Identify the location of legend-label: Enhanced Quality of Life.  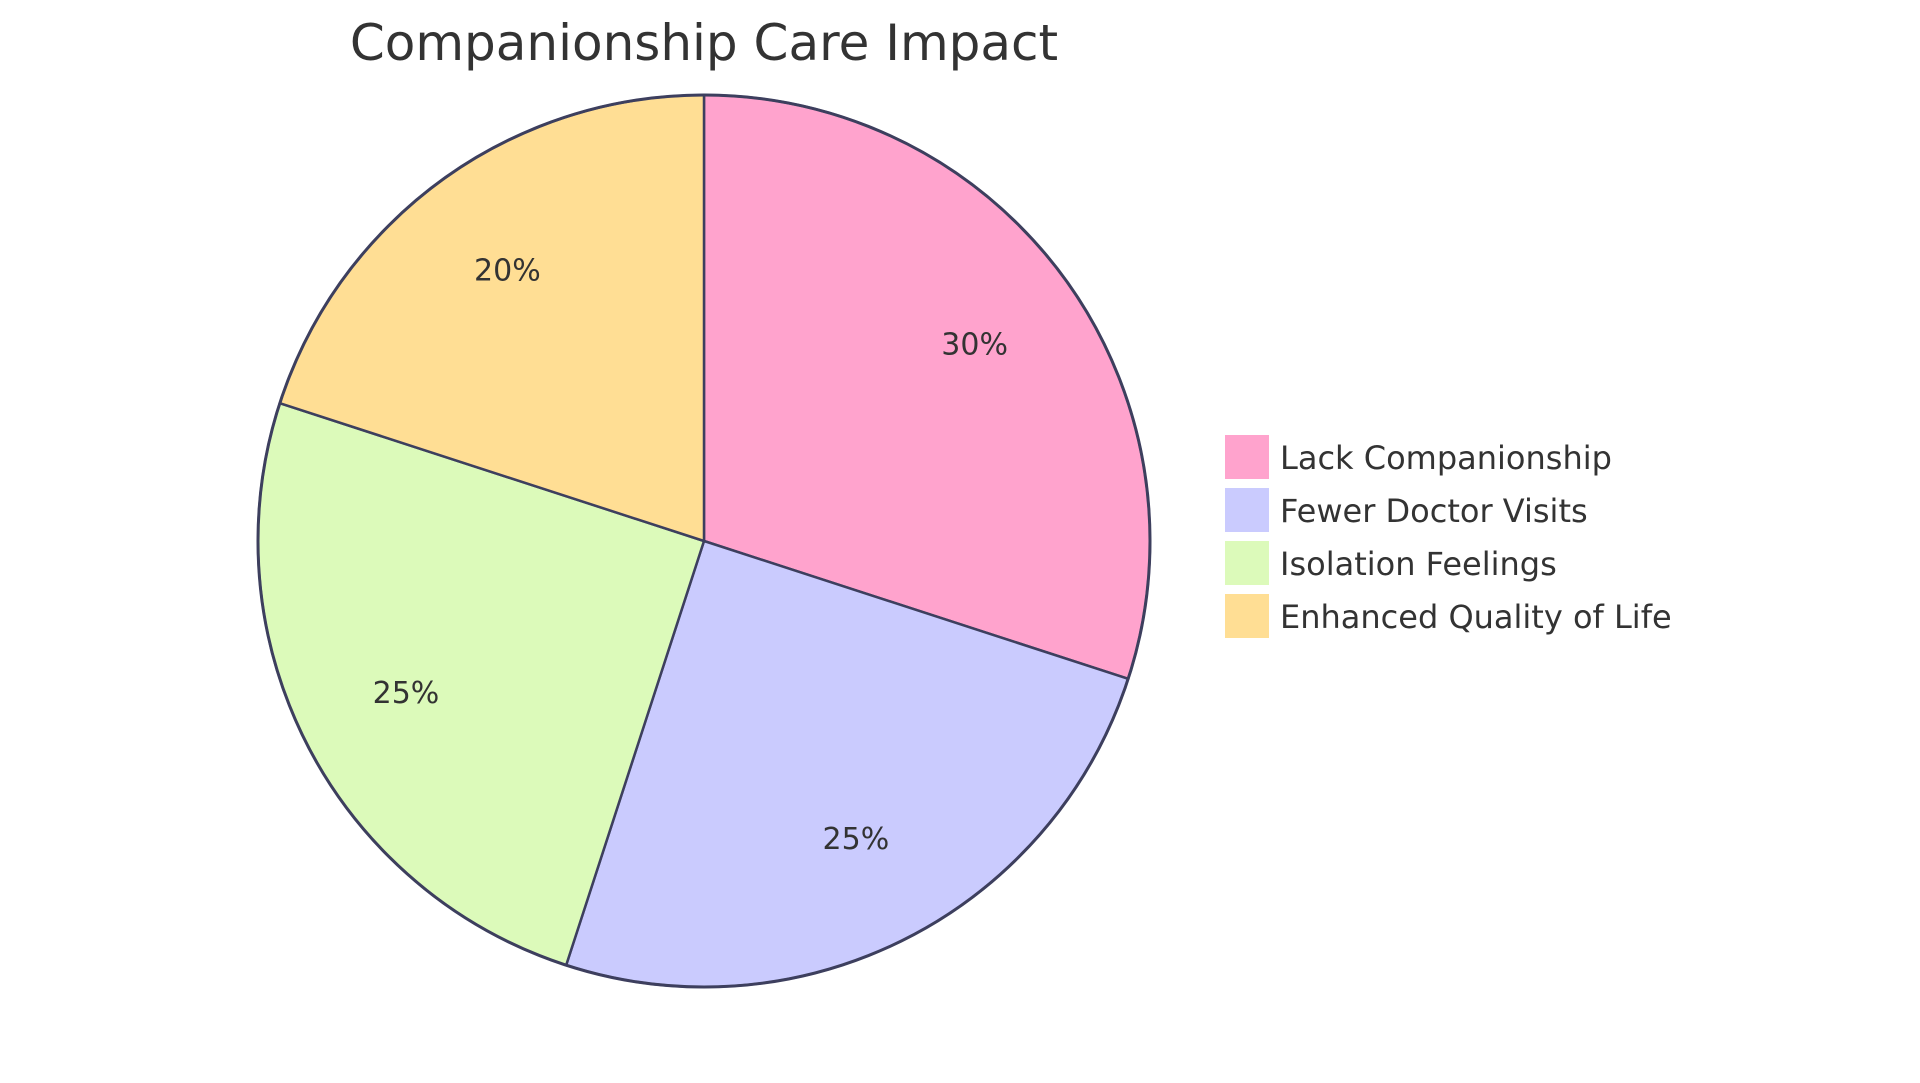
(1476, 617).